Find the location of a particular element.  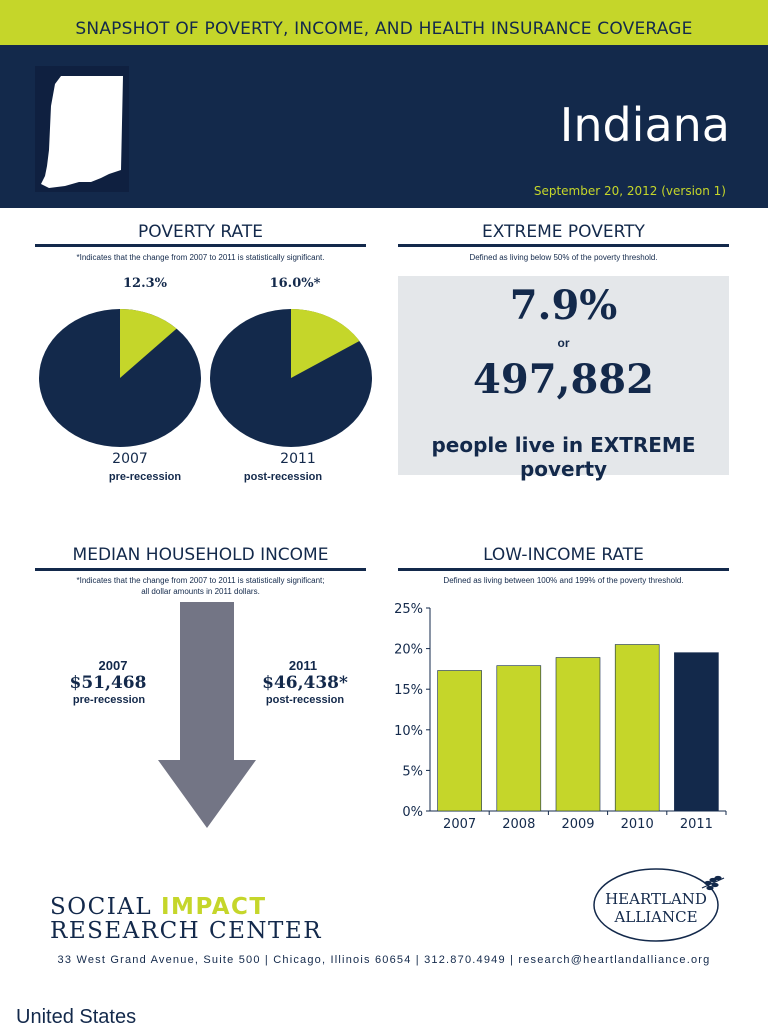

bar-2008 is located at coordinates (519, 738).